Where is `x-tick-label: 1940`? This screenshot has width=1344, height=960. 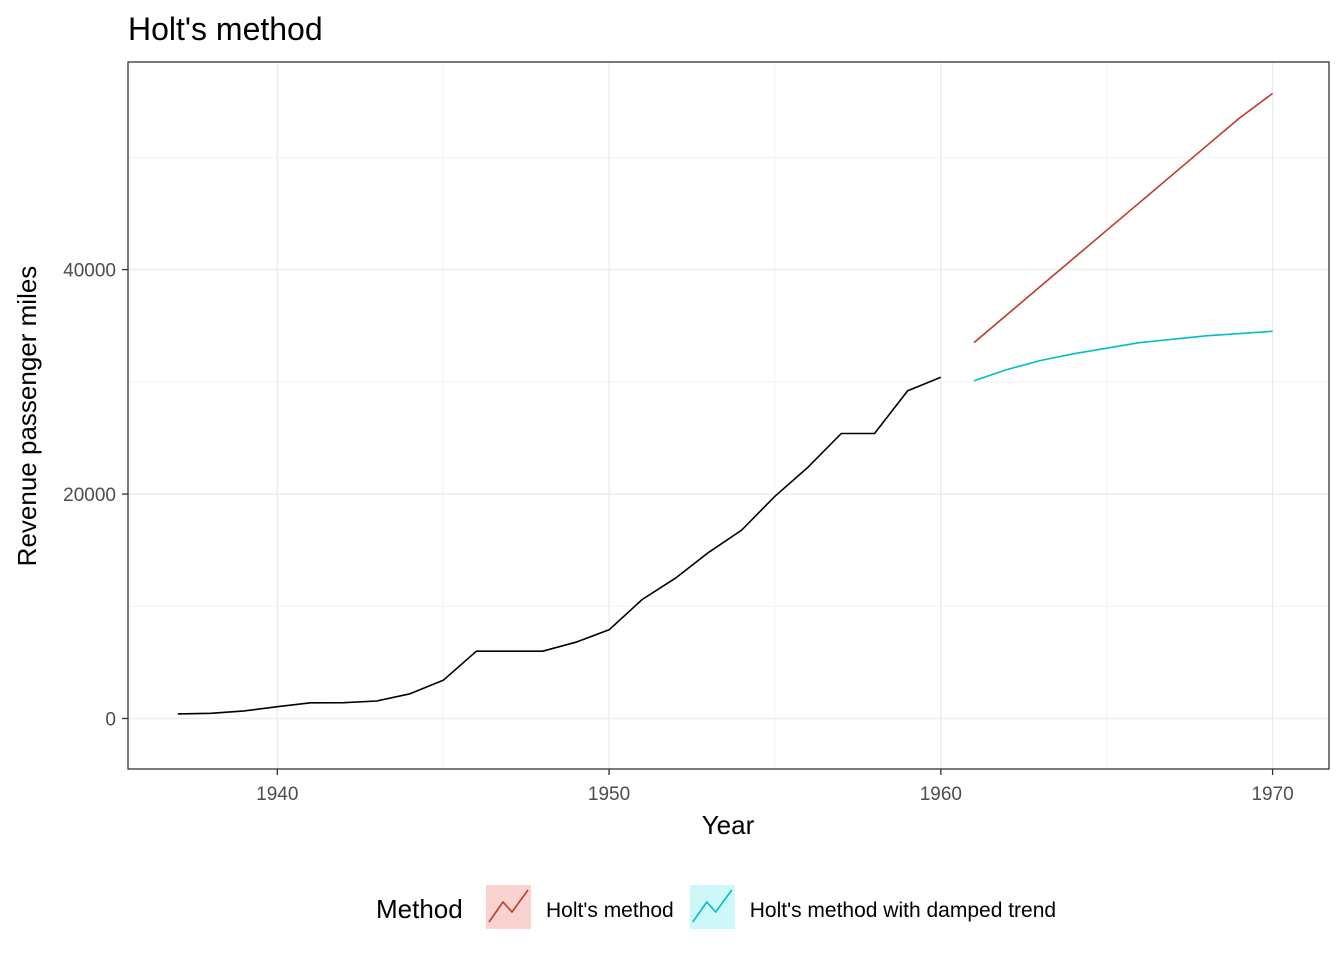
x-tick-label: 1940 is located at coordinates (277, 794).